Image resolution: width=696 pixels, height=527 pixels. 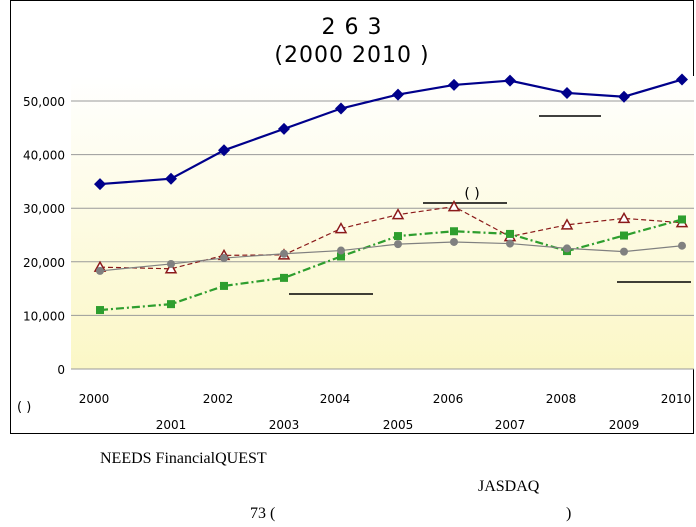 I want to click on x-tick-label: 2001, so click(x=171, y=425).